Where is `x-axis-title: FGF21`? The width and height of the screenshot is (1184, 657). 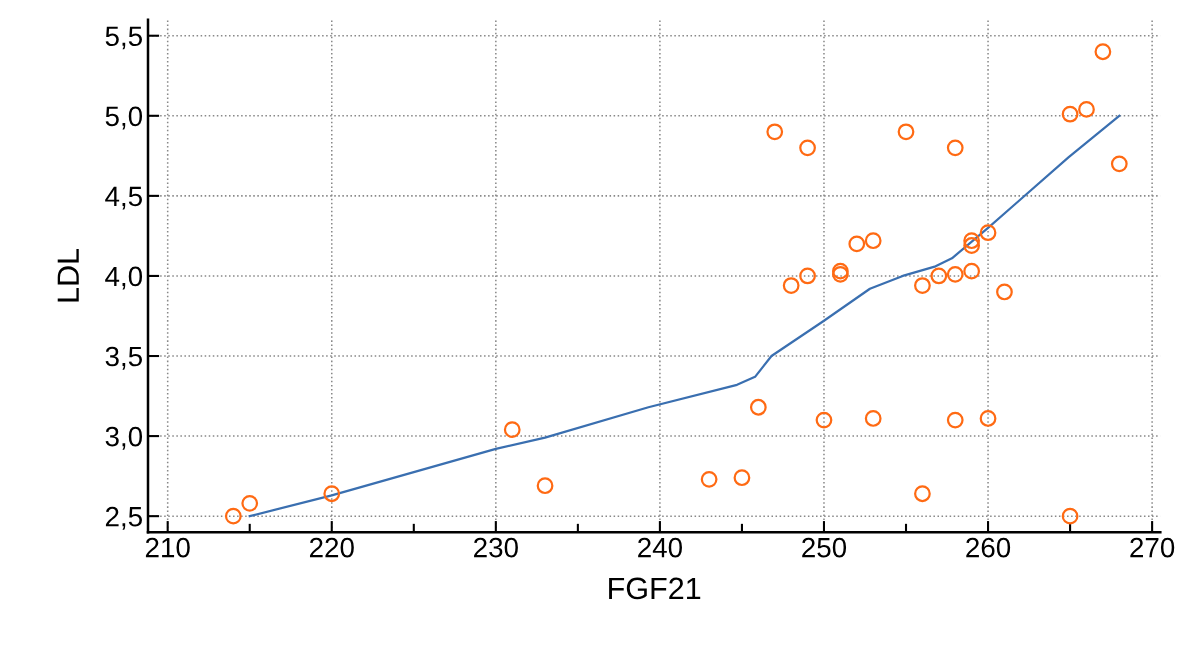 x-axis-title: FGF21 is located at coordinates (655, 588).